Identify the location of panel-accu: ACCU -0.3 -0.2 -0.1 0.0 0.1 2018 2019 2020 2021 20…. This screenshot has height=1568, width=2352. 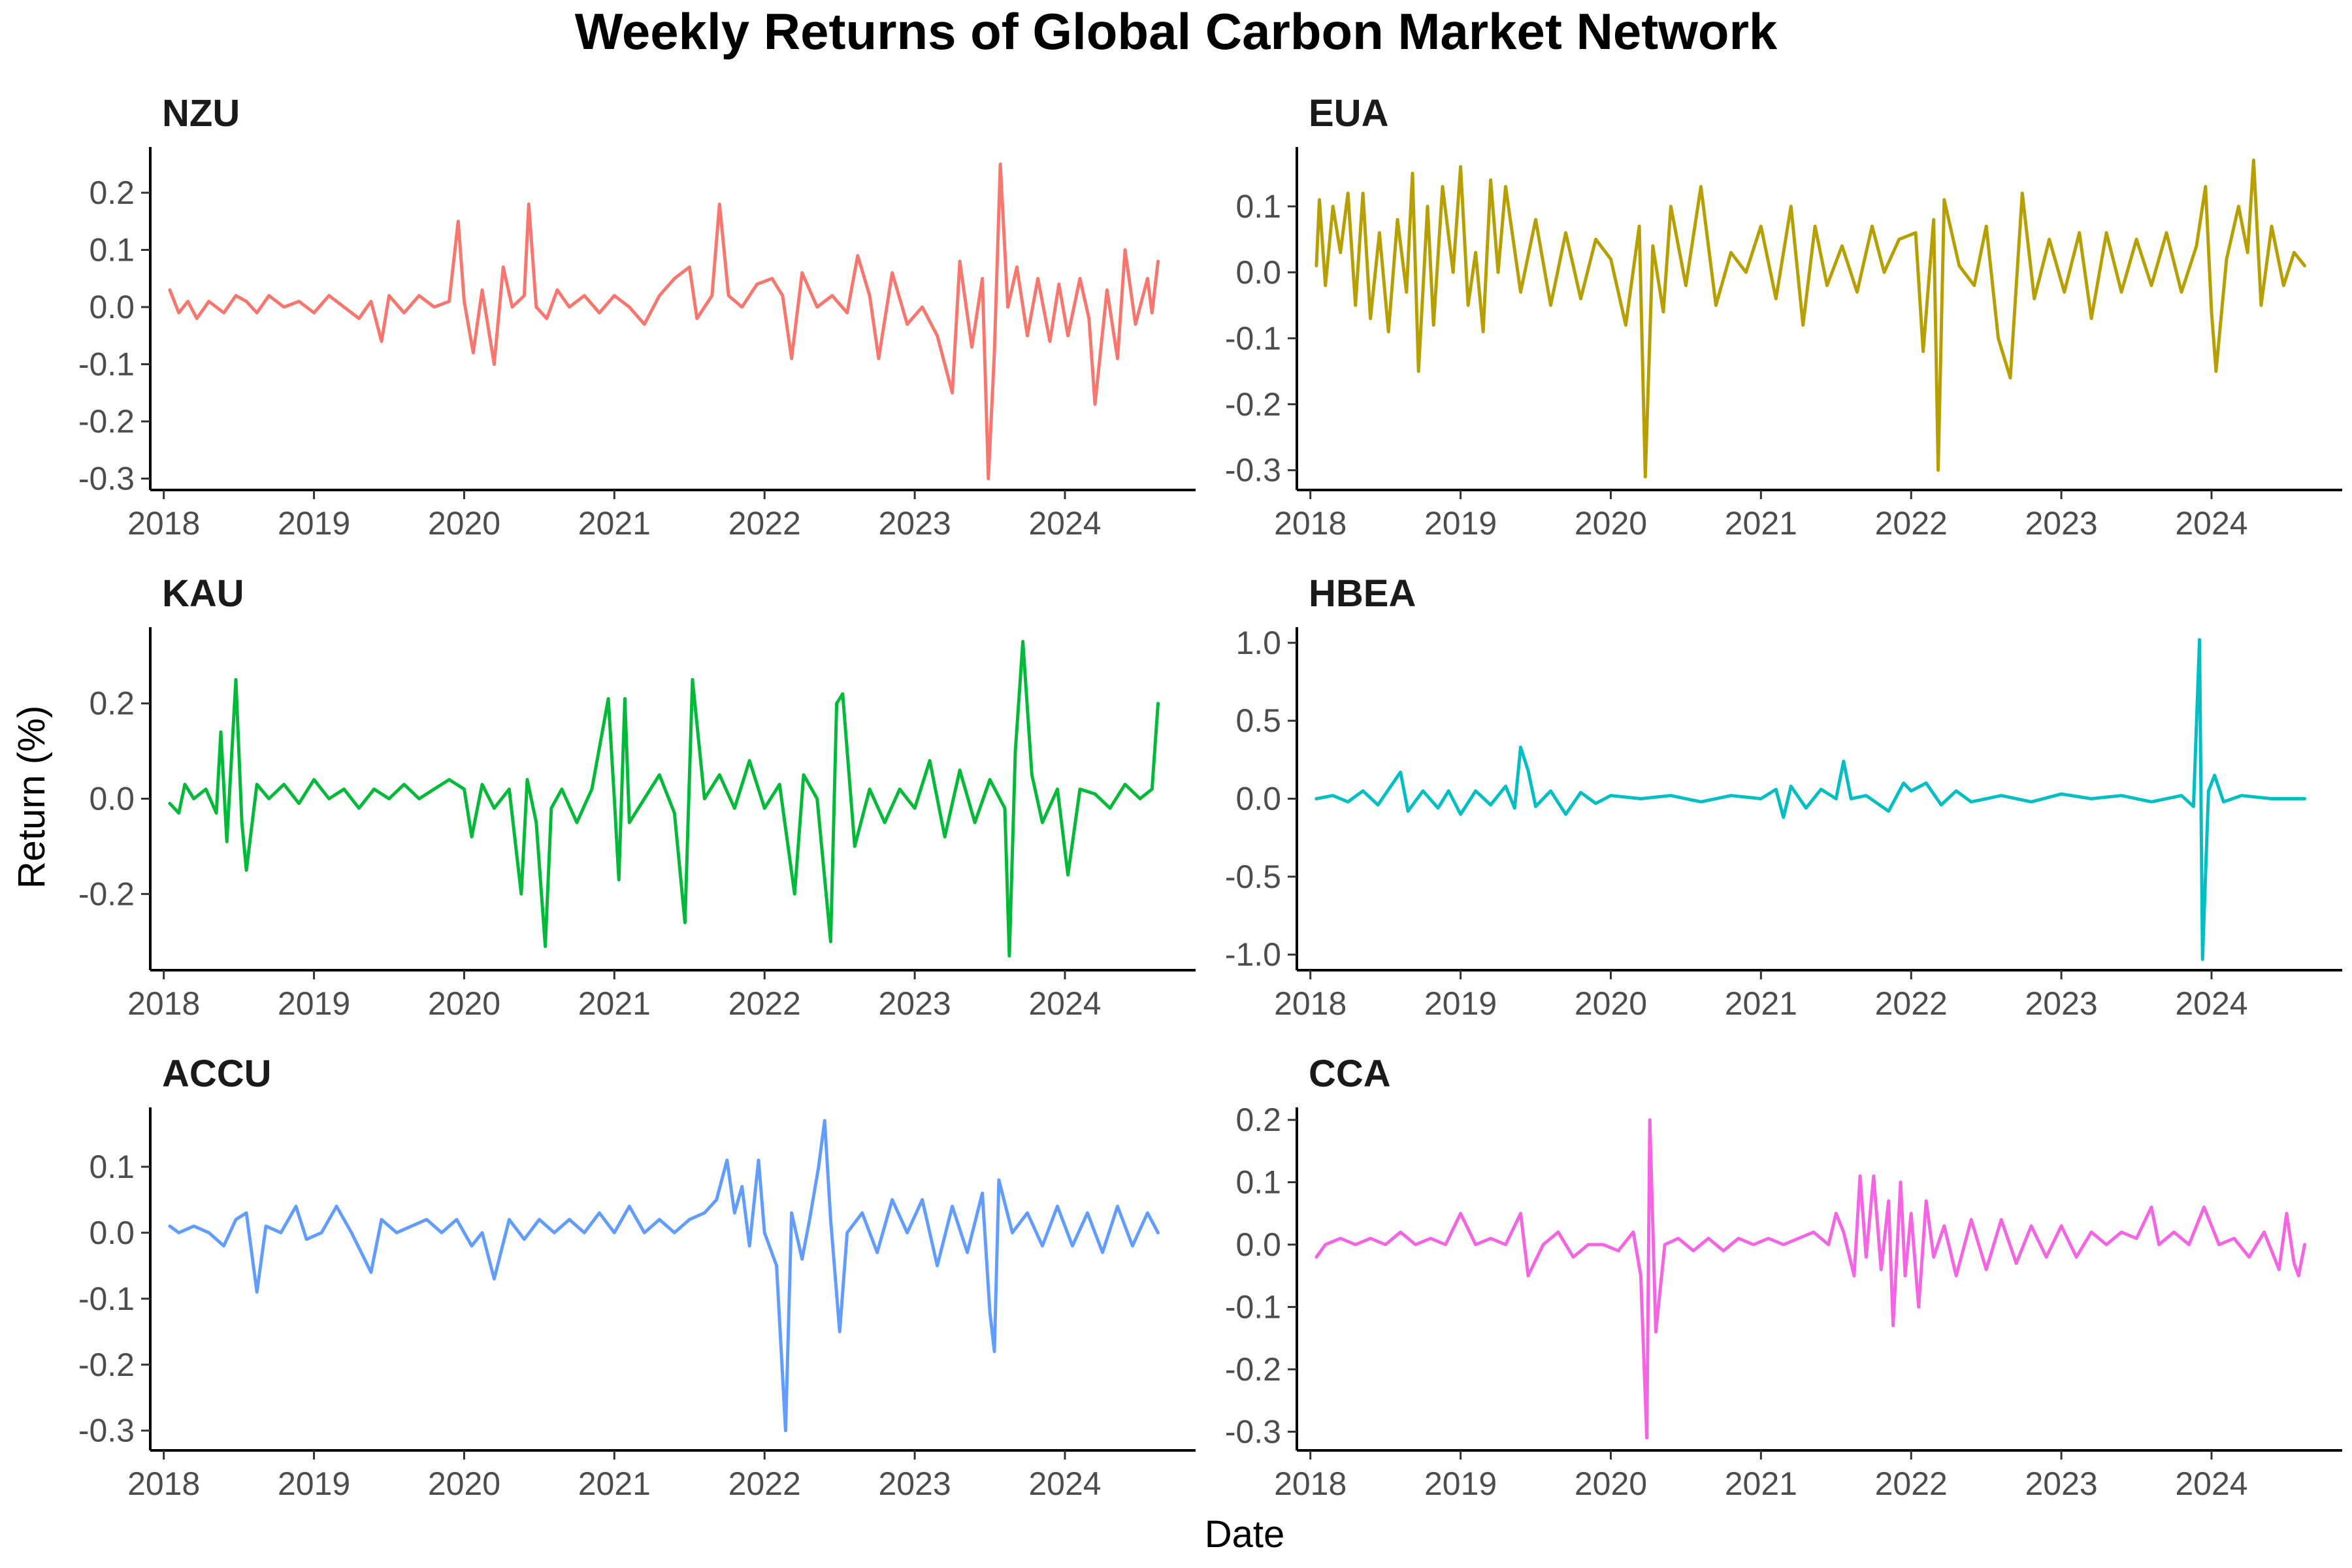
(637, 1277).